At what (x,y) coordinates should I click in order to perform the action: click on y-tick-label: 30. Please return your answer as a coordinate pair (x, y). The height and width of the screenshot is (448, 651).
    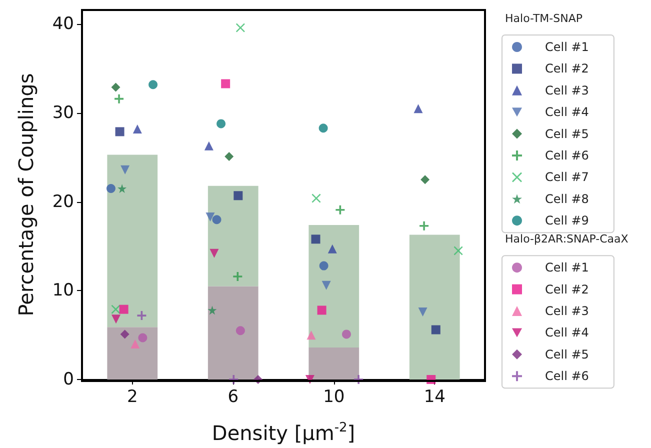
    Looking at the image, I should click on (63, 113).